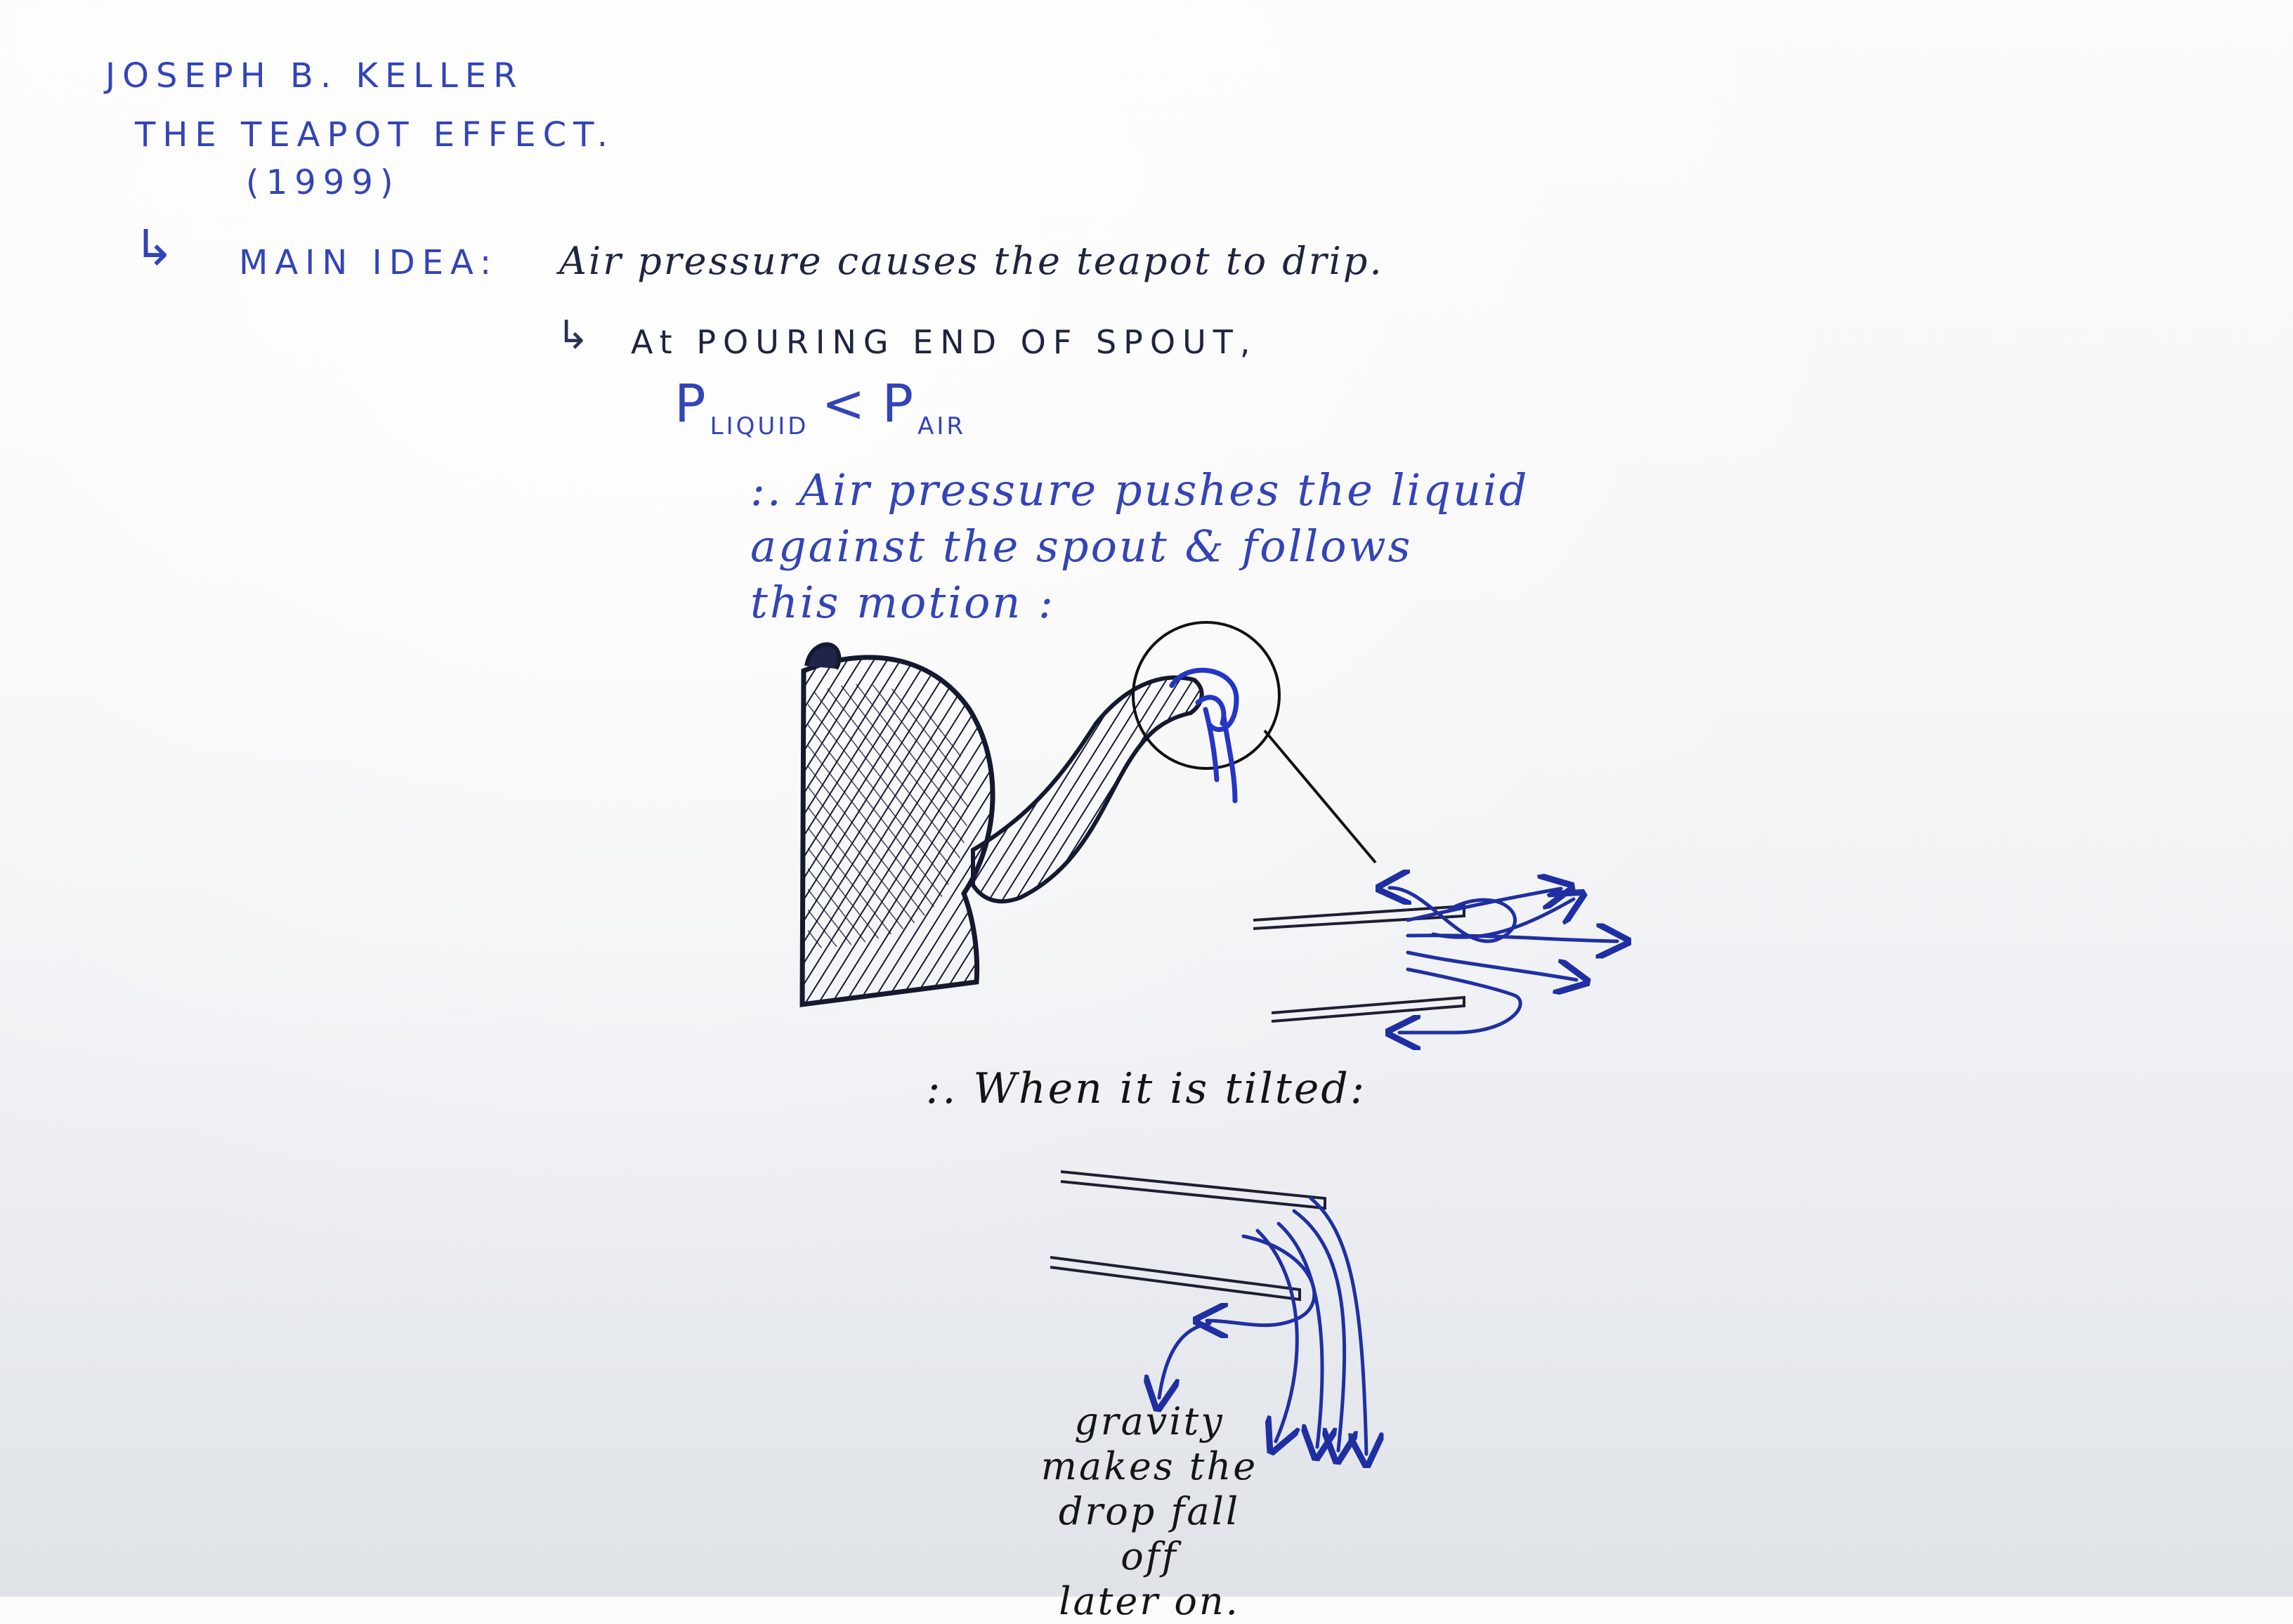  Describe the element at coordinates (1204, 735) in the screenshot. I see `drip-loop` at that location.